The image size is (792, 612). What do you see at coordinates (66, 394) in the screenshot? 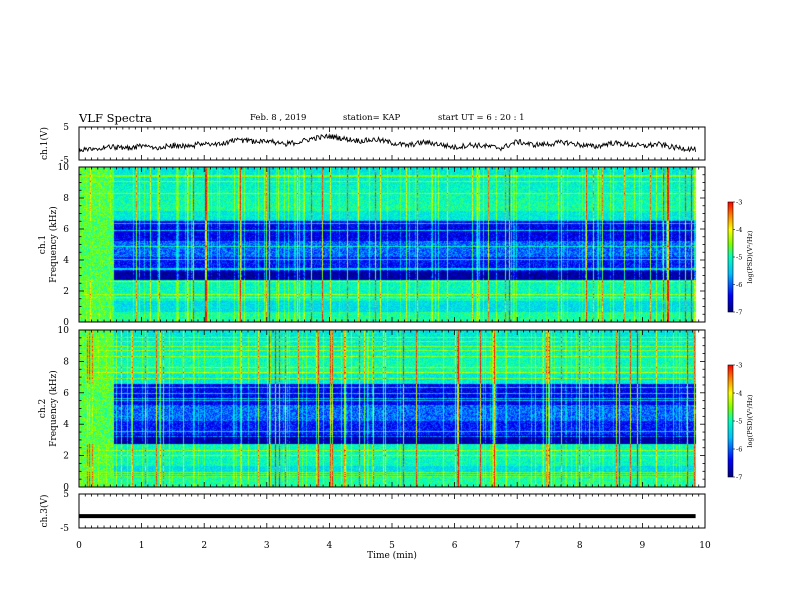
I see `ch2-spectrogram-y-tick-label: 6` at bounding box center [66, 394].